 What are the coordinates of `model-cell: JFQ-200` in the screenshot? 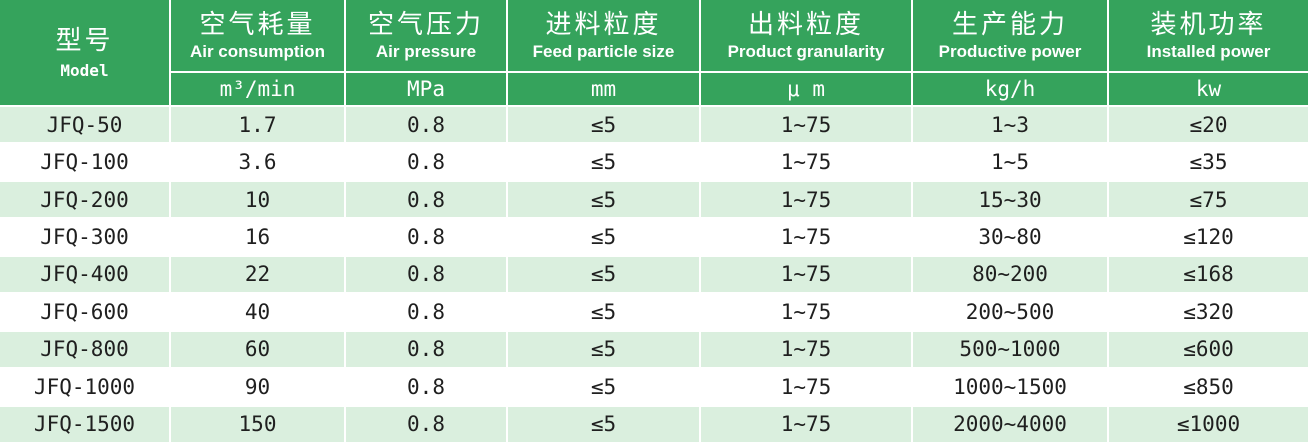 It's located at (85, 199).